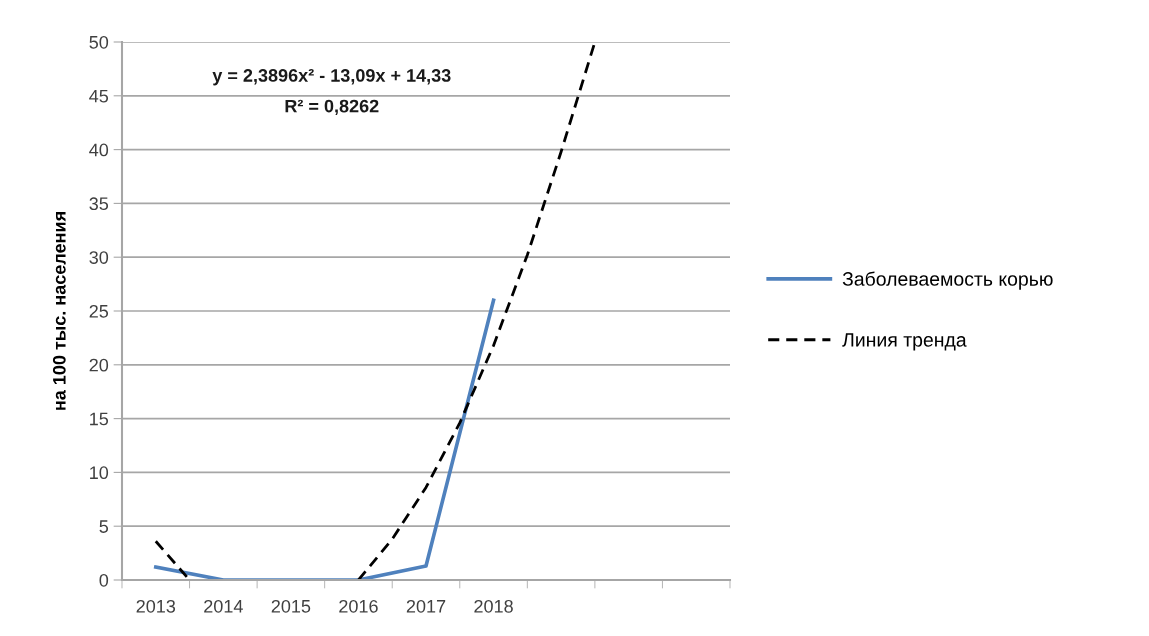 The image size is (1149, 636). I want to click on x-tick-label: 2015, so click(291, 606).